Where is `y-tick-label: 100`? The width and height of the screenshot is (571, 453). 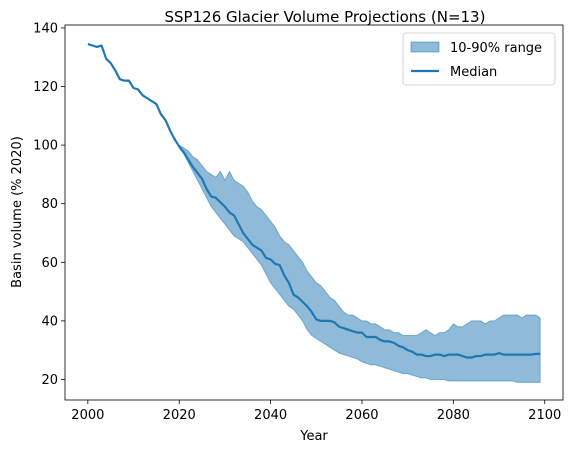 y-tick-label: 100 is located at coordinates (45, 146).